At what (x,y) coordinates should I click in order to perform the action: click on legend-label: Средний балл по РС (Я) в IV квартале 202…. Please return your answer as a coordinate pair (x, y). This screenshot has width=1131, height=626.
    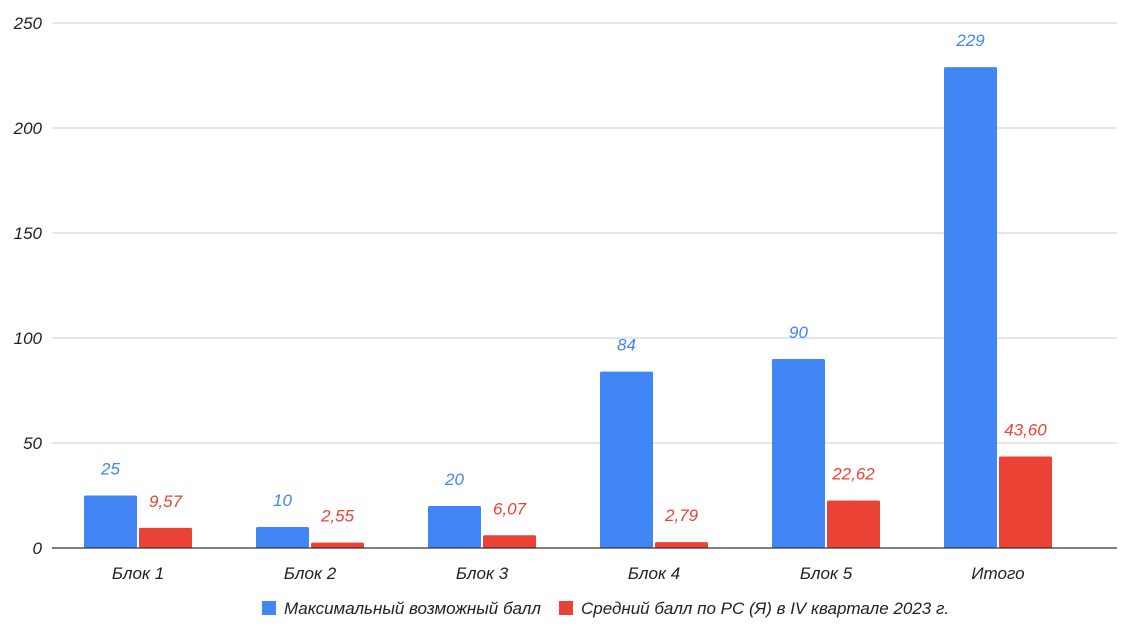
    Looking at the image, I should click on (765, 608).